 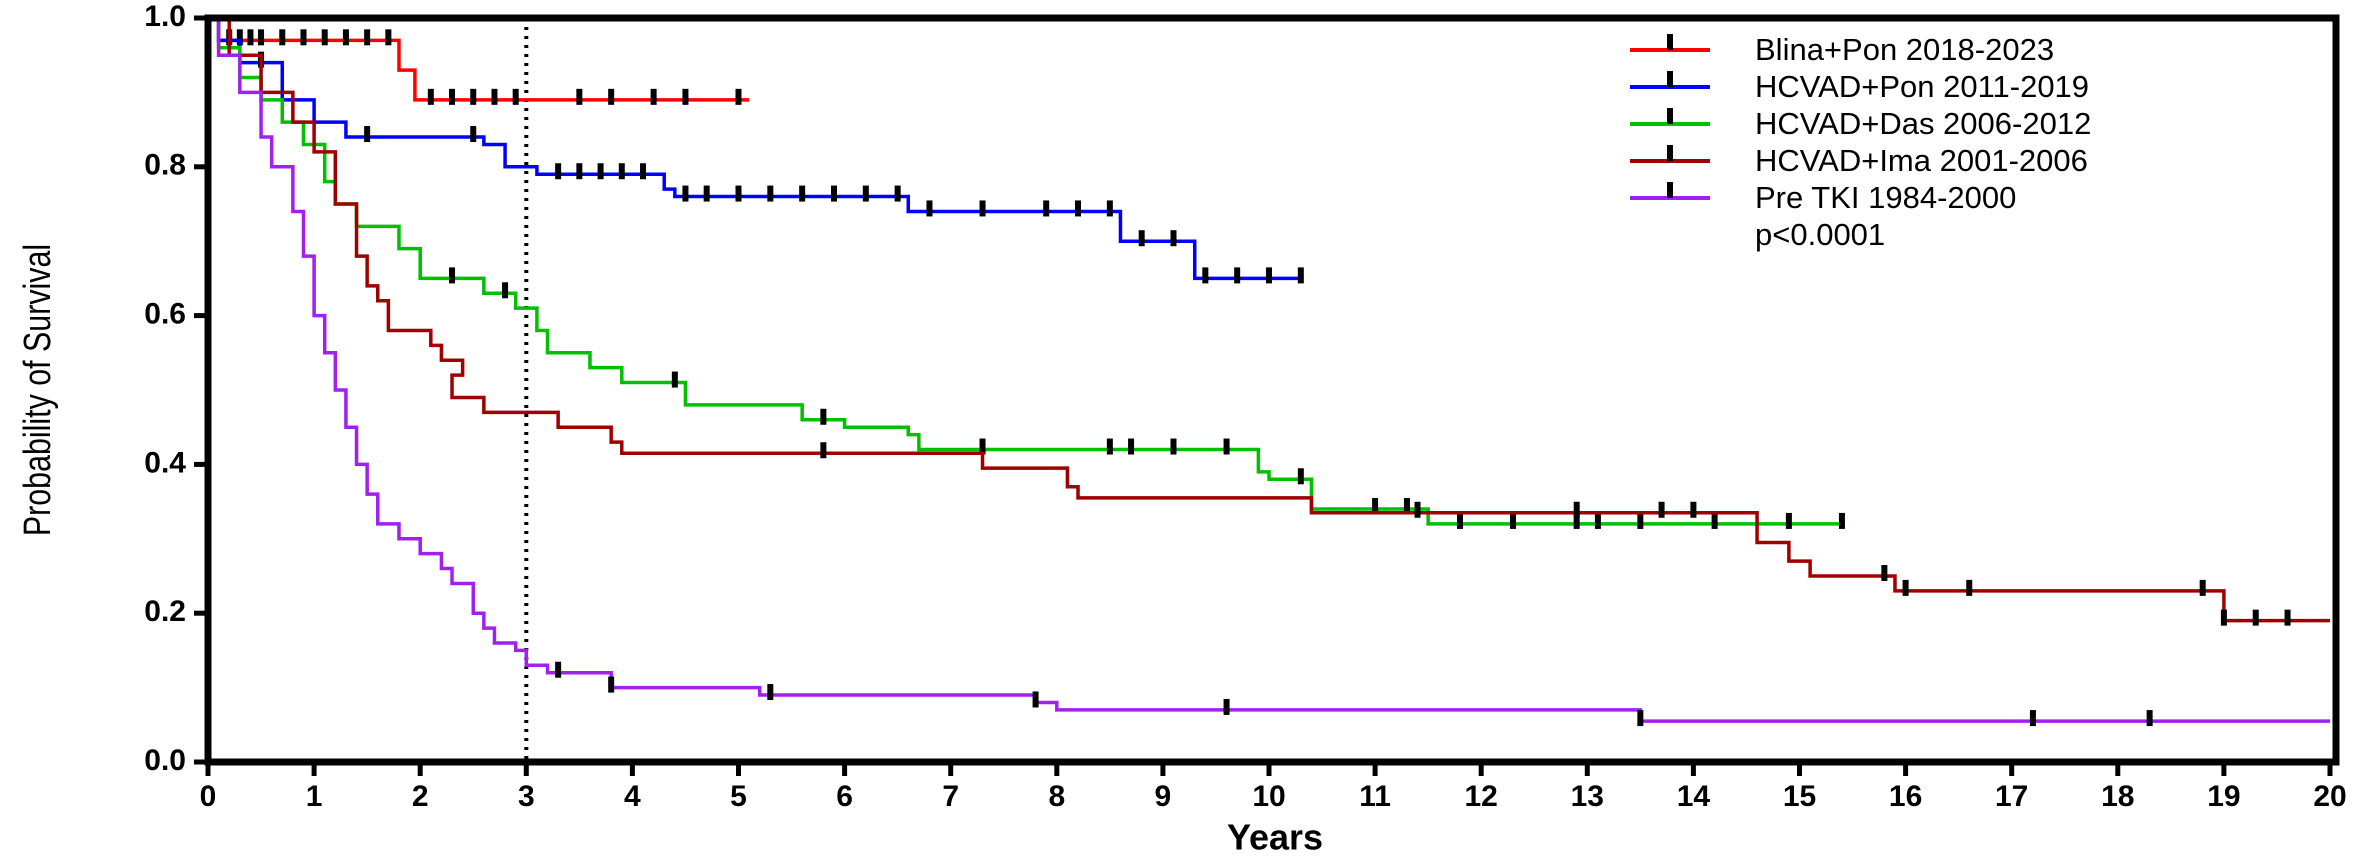 What do you see at coordinates (38, 390) in the screenshot?
I see `y-axis-label: Probability of Survival` at bounding box center [38, 390].